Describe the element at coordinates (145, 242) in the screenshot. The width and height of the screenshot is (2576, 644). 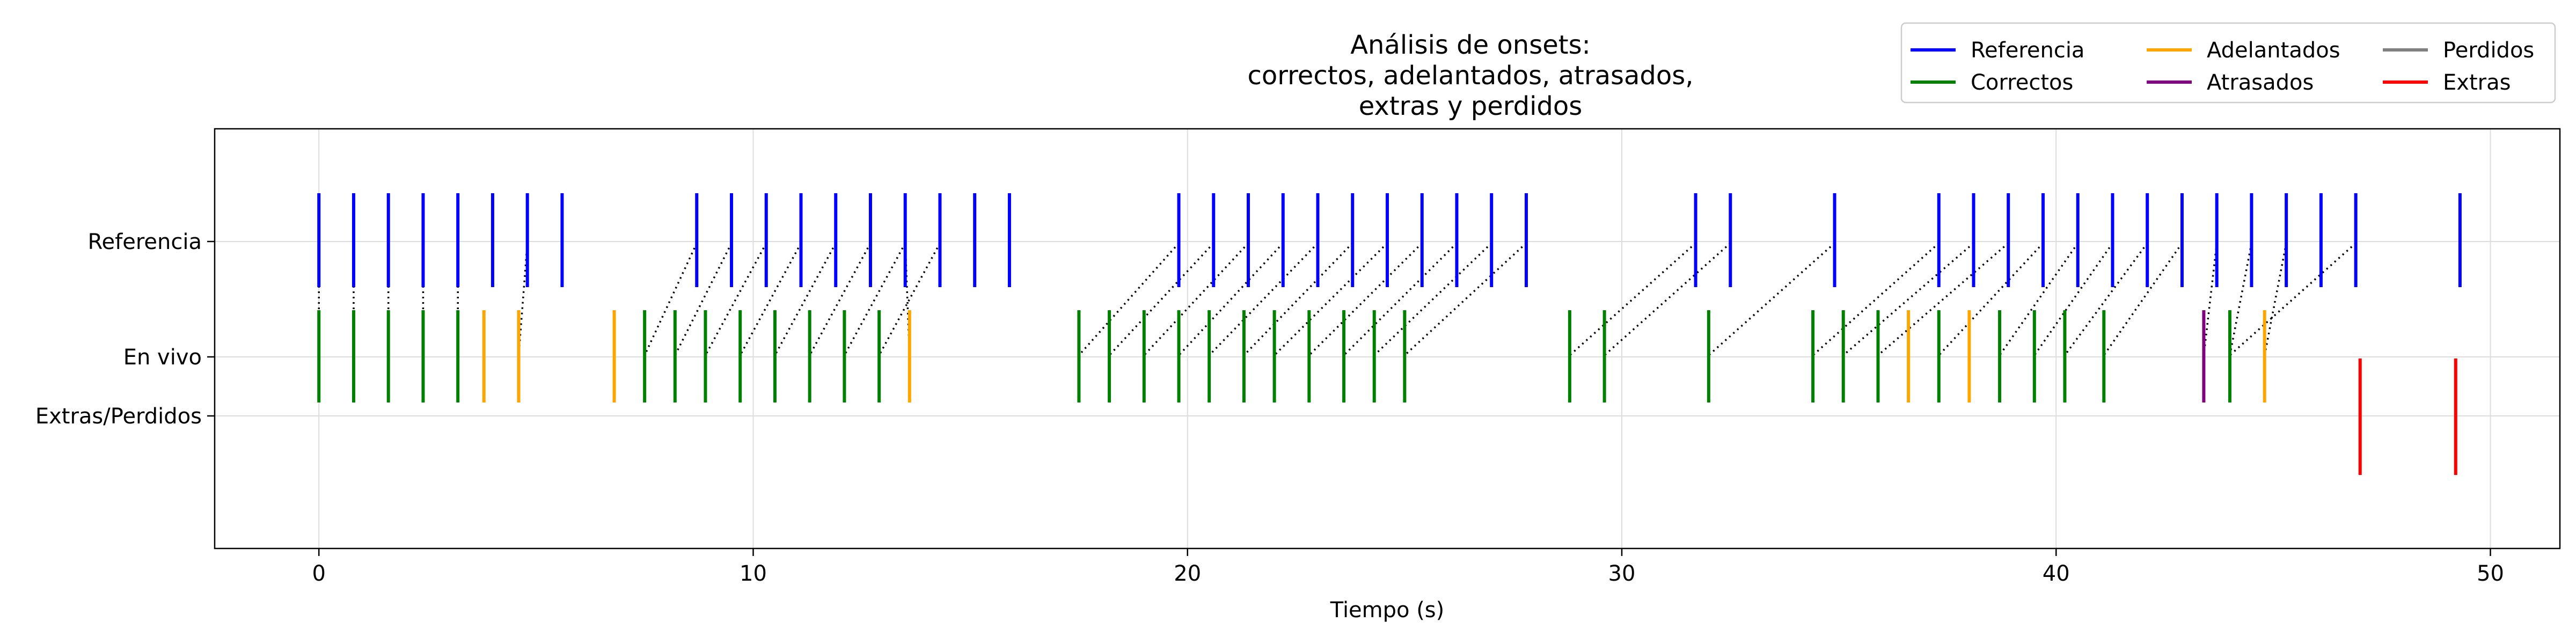
I see `y-tick-label: Referencia` at that location.